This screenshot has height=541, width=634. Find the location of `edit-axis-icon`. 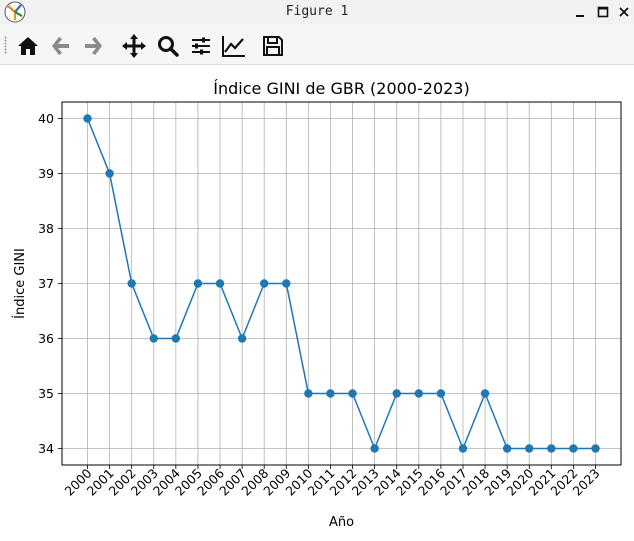

edit-axis-icon is located at coordinates (234, 46).